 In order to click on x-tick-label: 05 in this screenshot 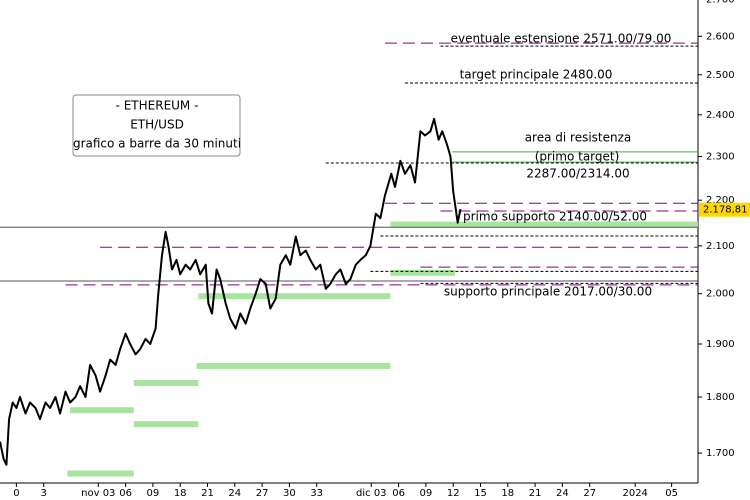, I will do `click(671, 493)`.